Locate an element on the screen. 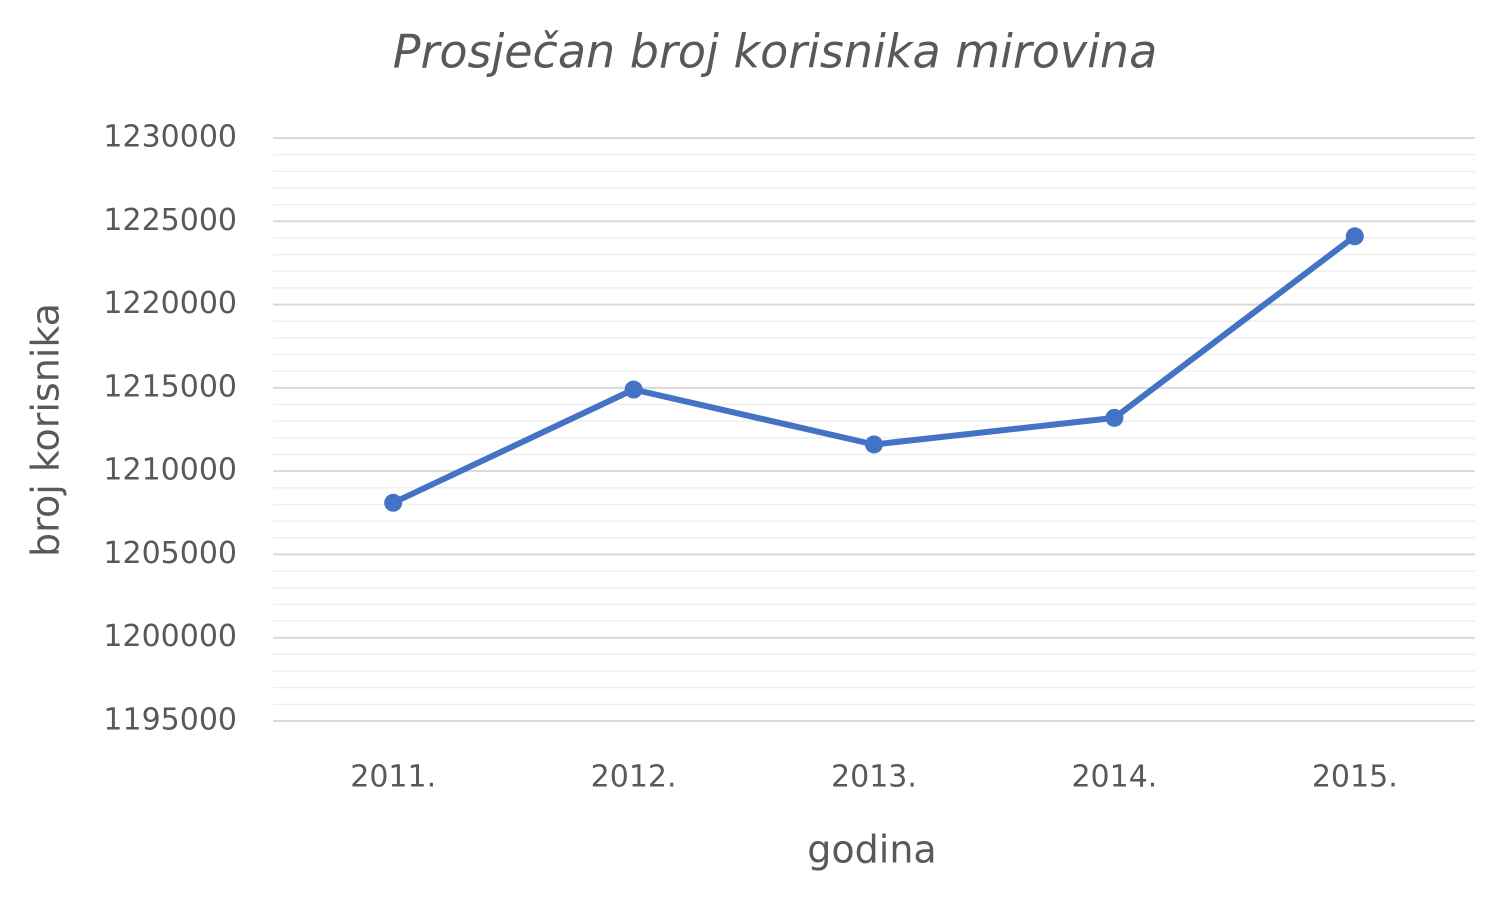  x-axis-title: godina is located at coordinates (871, 850).